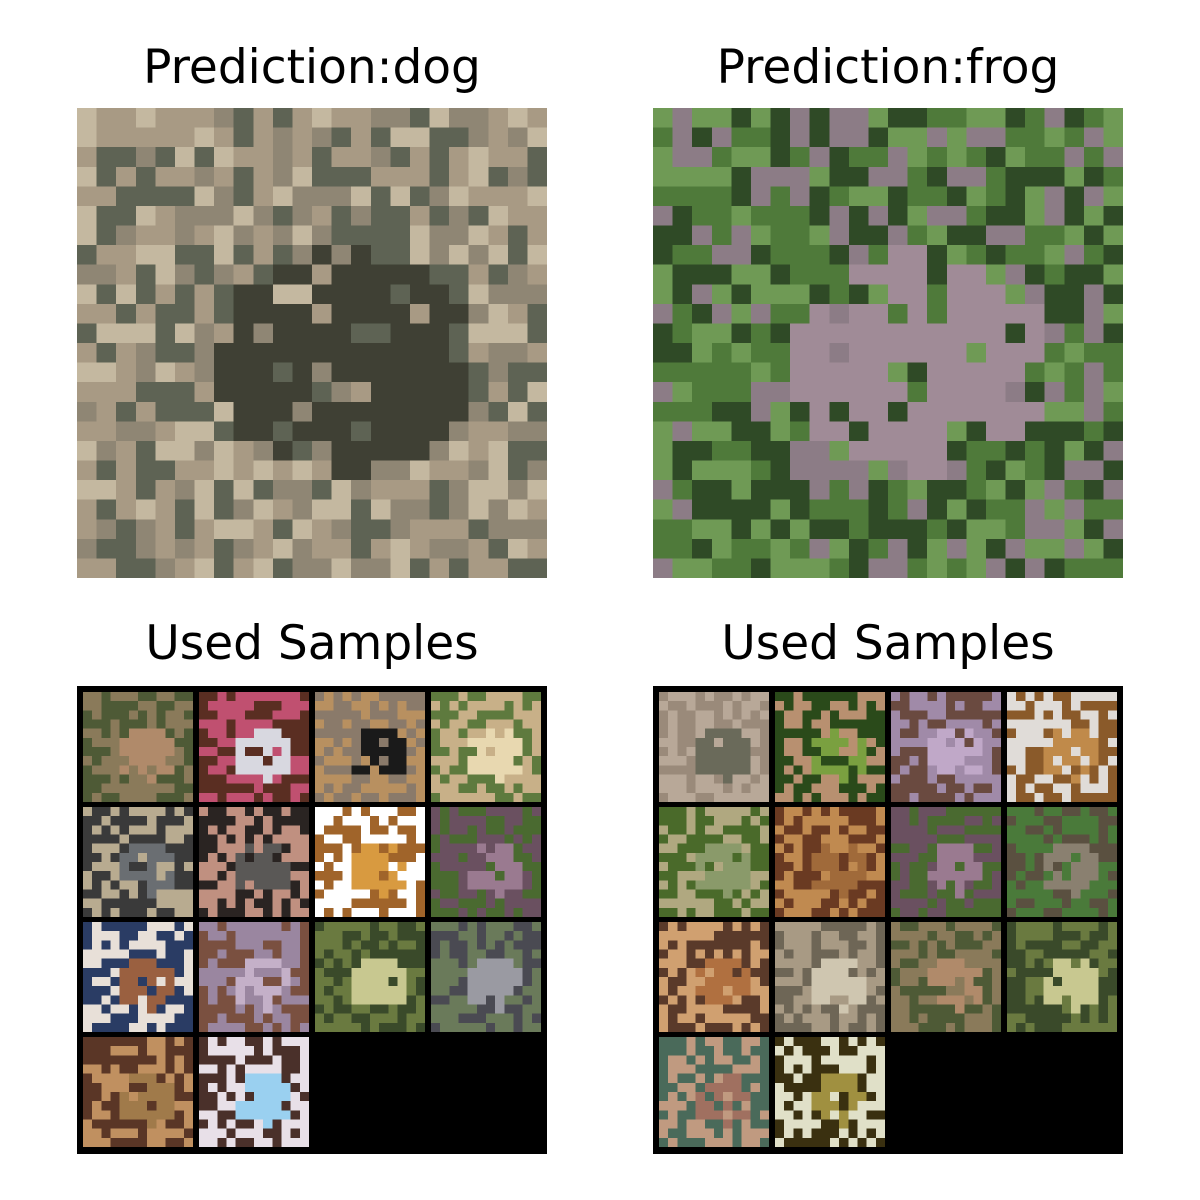  Describe the element at coordinates (888, 643) in the screenshot. I see `used-samples-title-2: Used Samples` at that location.